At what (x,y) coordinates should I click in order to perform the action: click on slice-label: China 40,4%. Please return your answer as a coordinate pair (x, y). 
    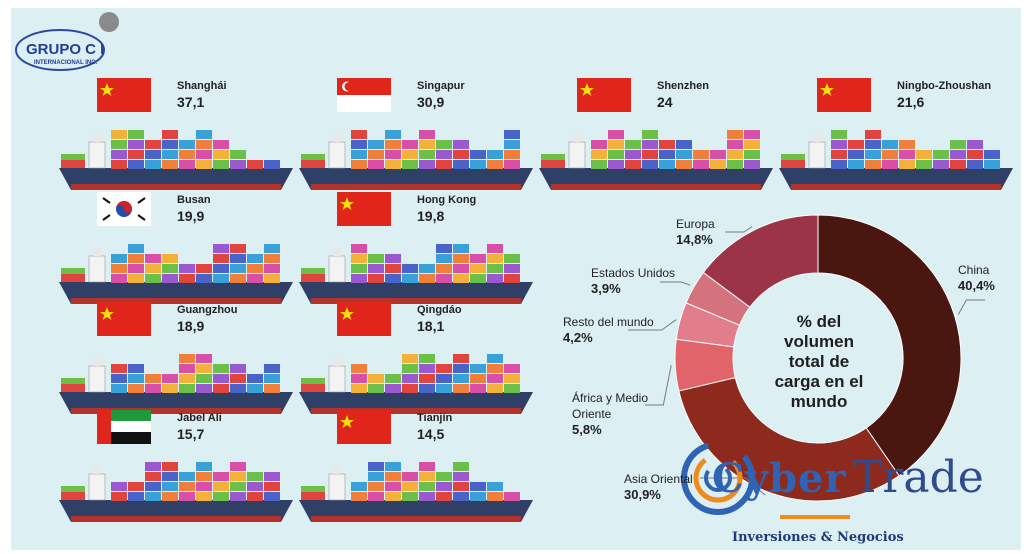
    Looking at the image, I should click on (976, 278).